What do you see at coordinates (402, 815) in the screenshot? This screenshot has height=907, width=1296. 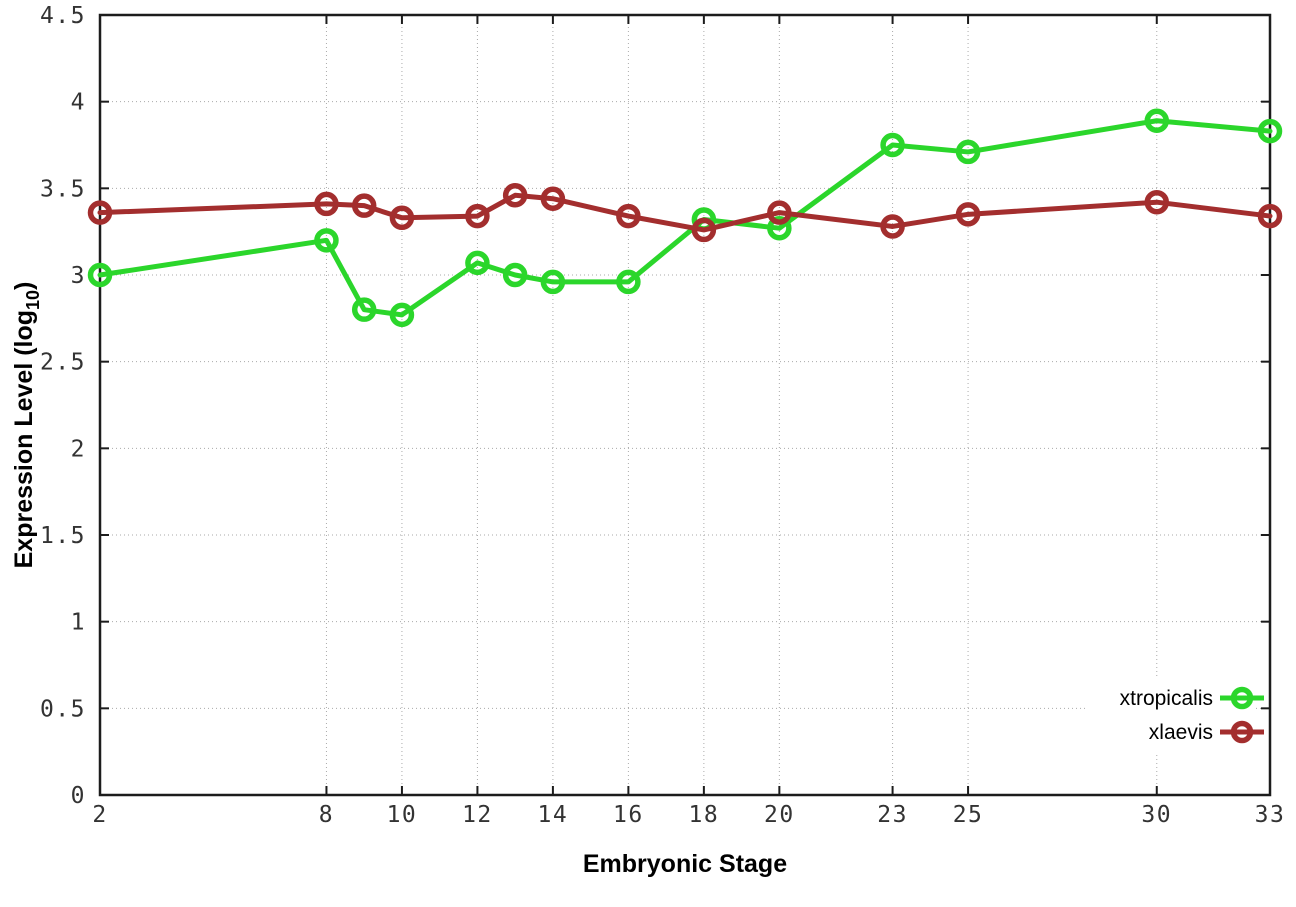 I see `x-tick-label: 10` at bounding box center [402, 815].